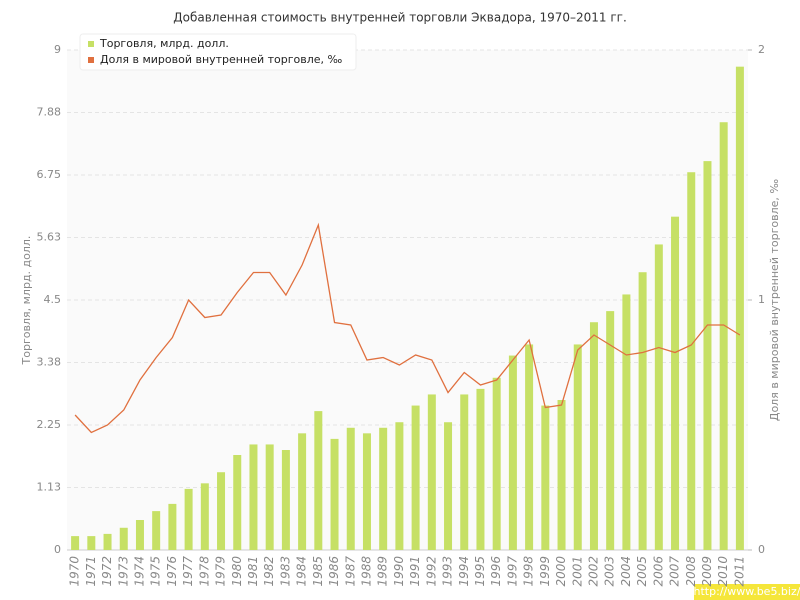  I want to click on y-tick-label: 2.25, so click(49, 424).